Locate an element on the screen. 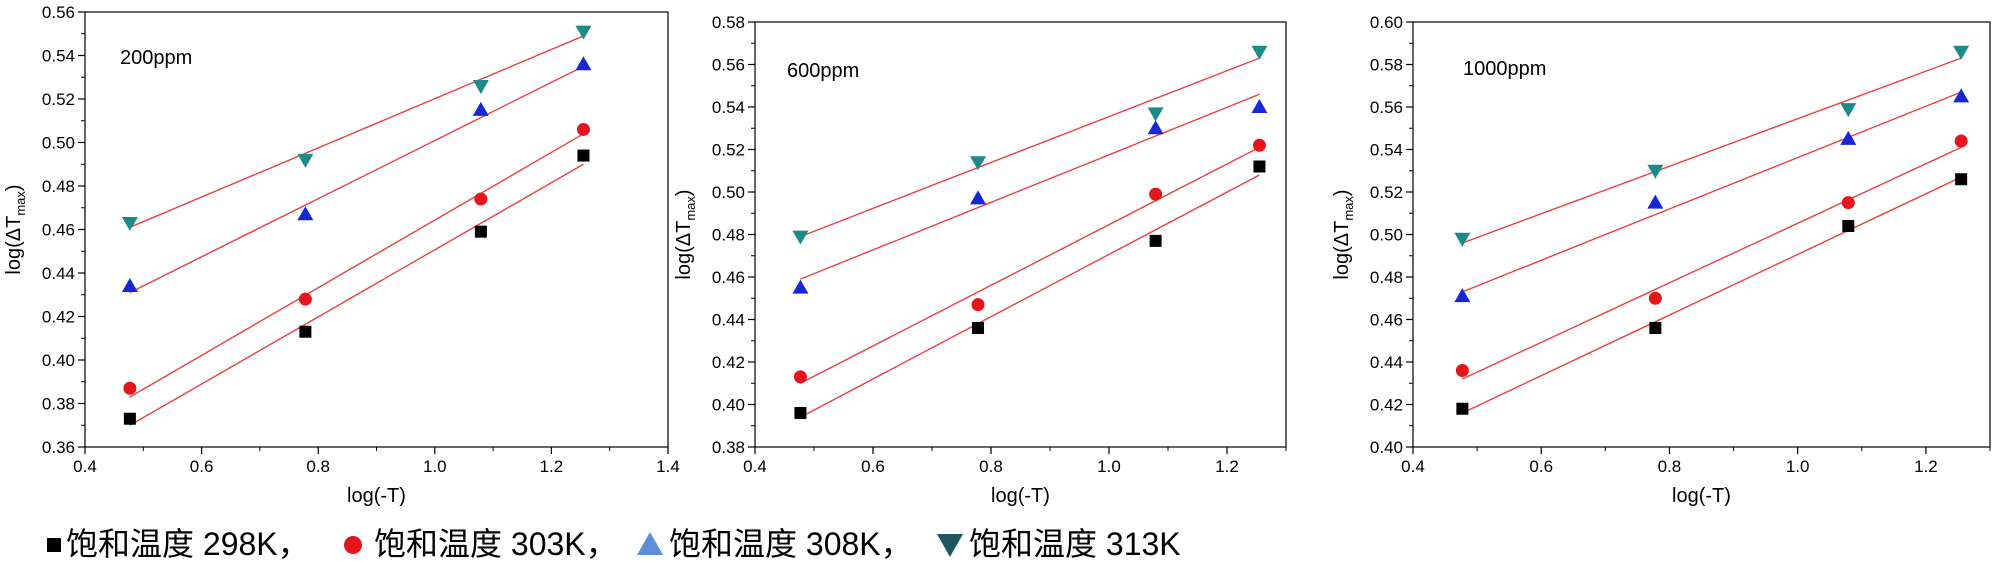 The height and width of the screenshot is (572, 2000). y-tick-label: 0.44 is located at coordinates (1386, 362).